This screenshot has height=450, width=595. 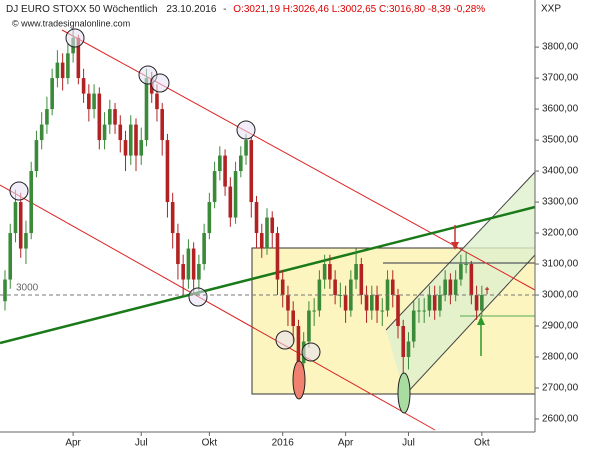 I want to click on reference-label: 3000, so click(x=27, y=288).